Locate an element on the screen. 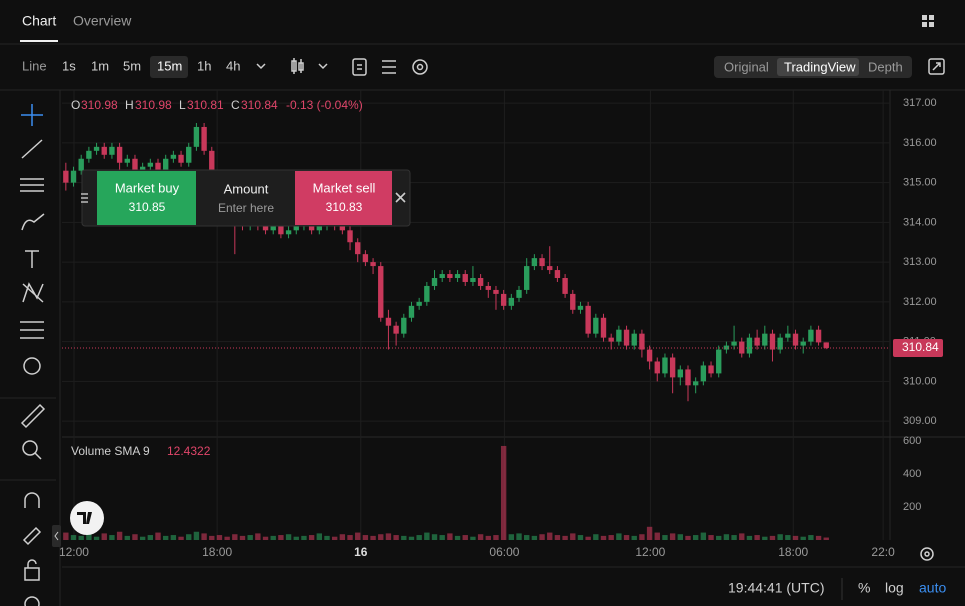 The height and width of the screenshot is (606, 965). buy-label: Market buy is located at coordinates (147, 187).